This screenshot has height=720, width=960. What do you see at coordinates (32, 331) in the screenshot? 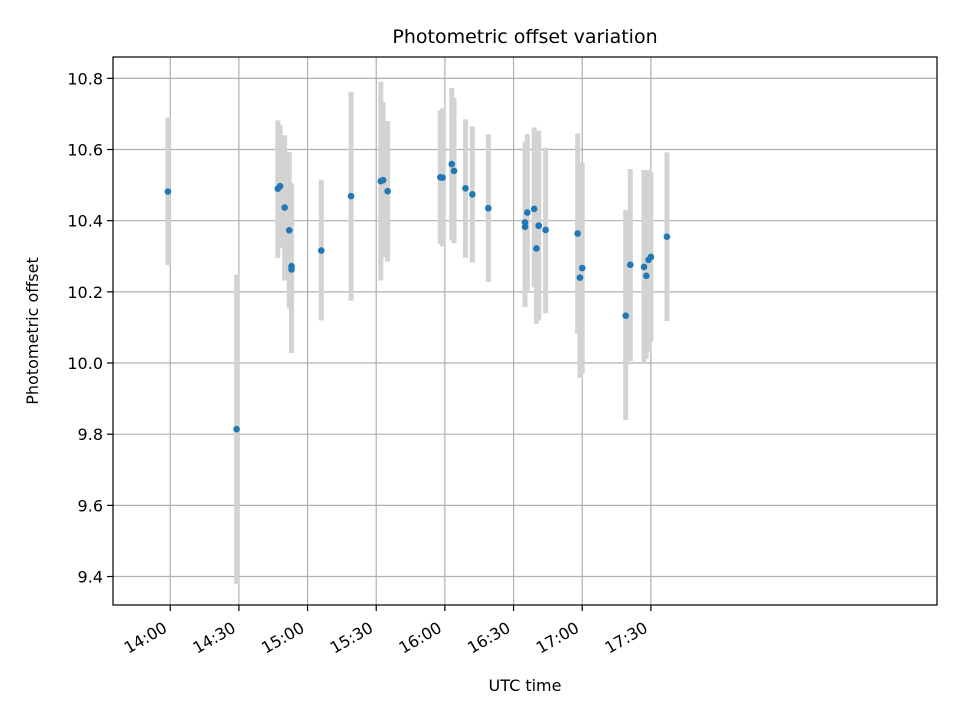
I see `y-axis-title: Photometric offset` at bounding box center [32, 331].